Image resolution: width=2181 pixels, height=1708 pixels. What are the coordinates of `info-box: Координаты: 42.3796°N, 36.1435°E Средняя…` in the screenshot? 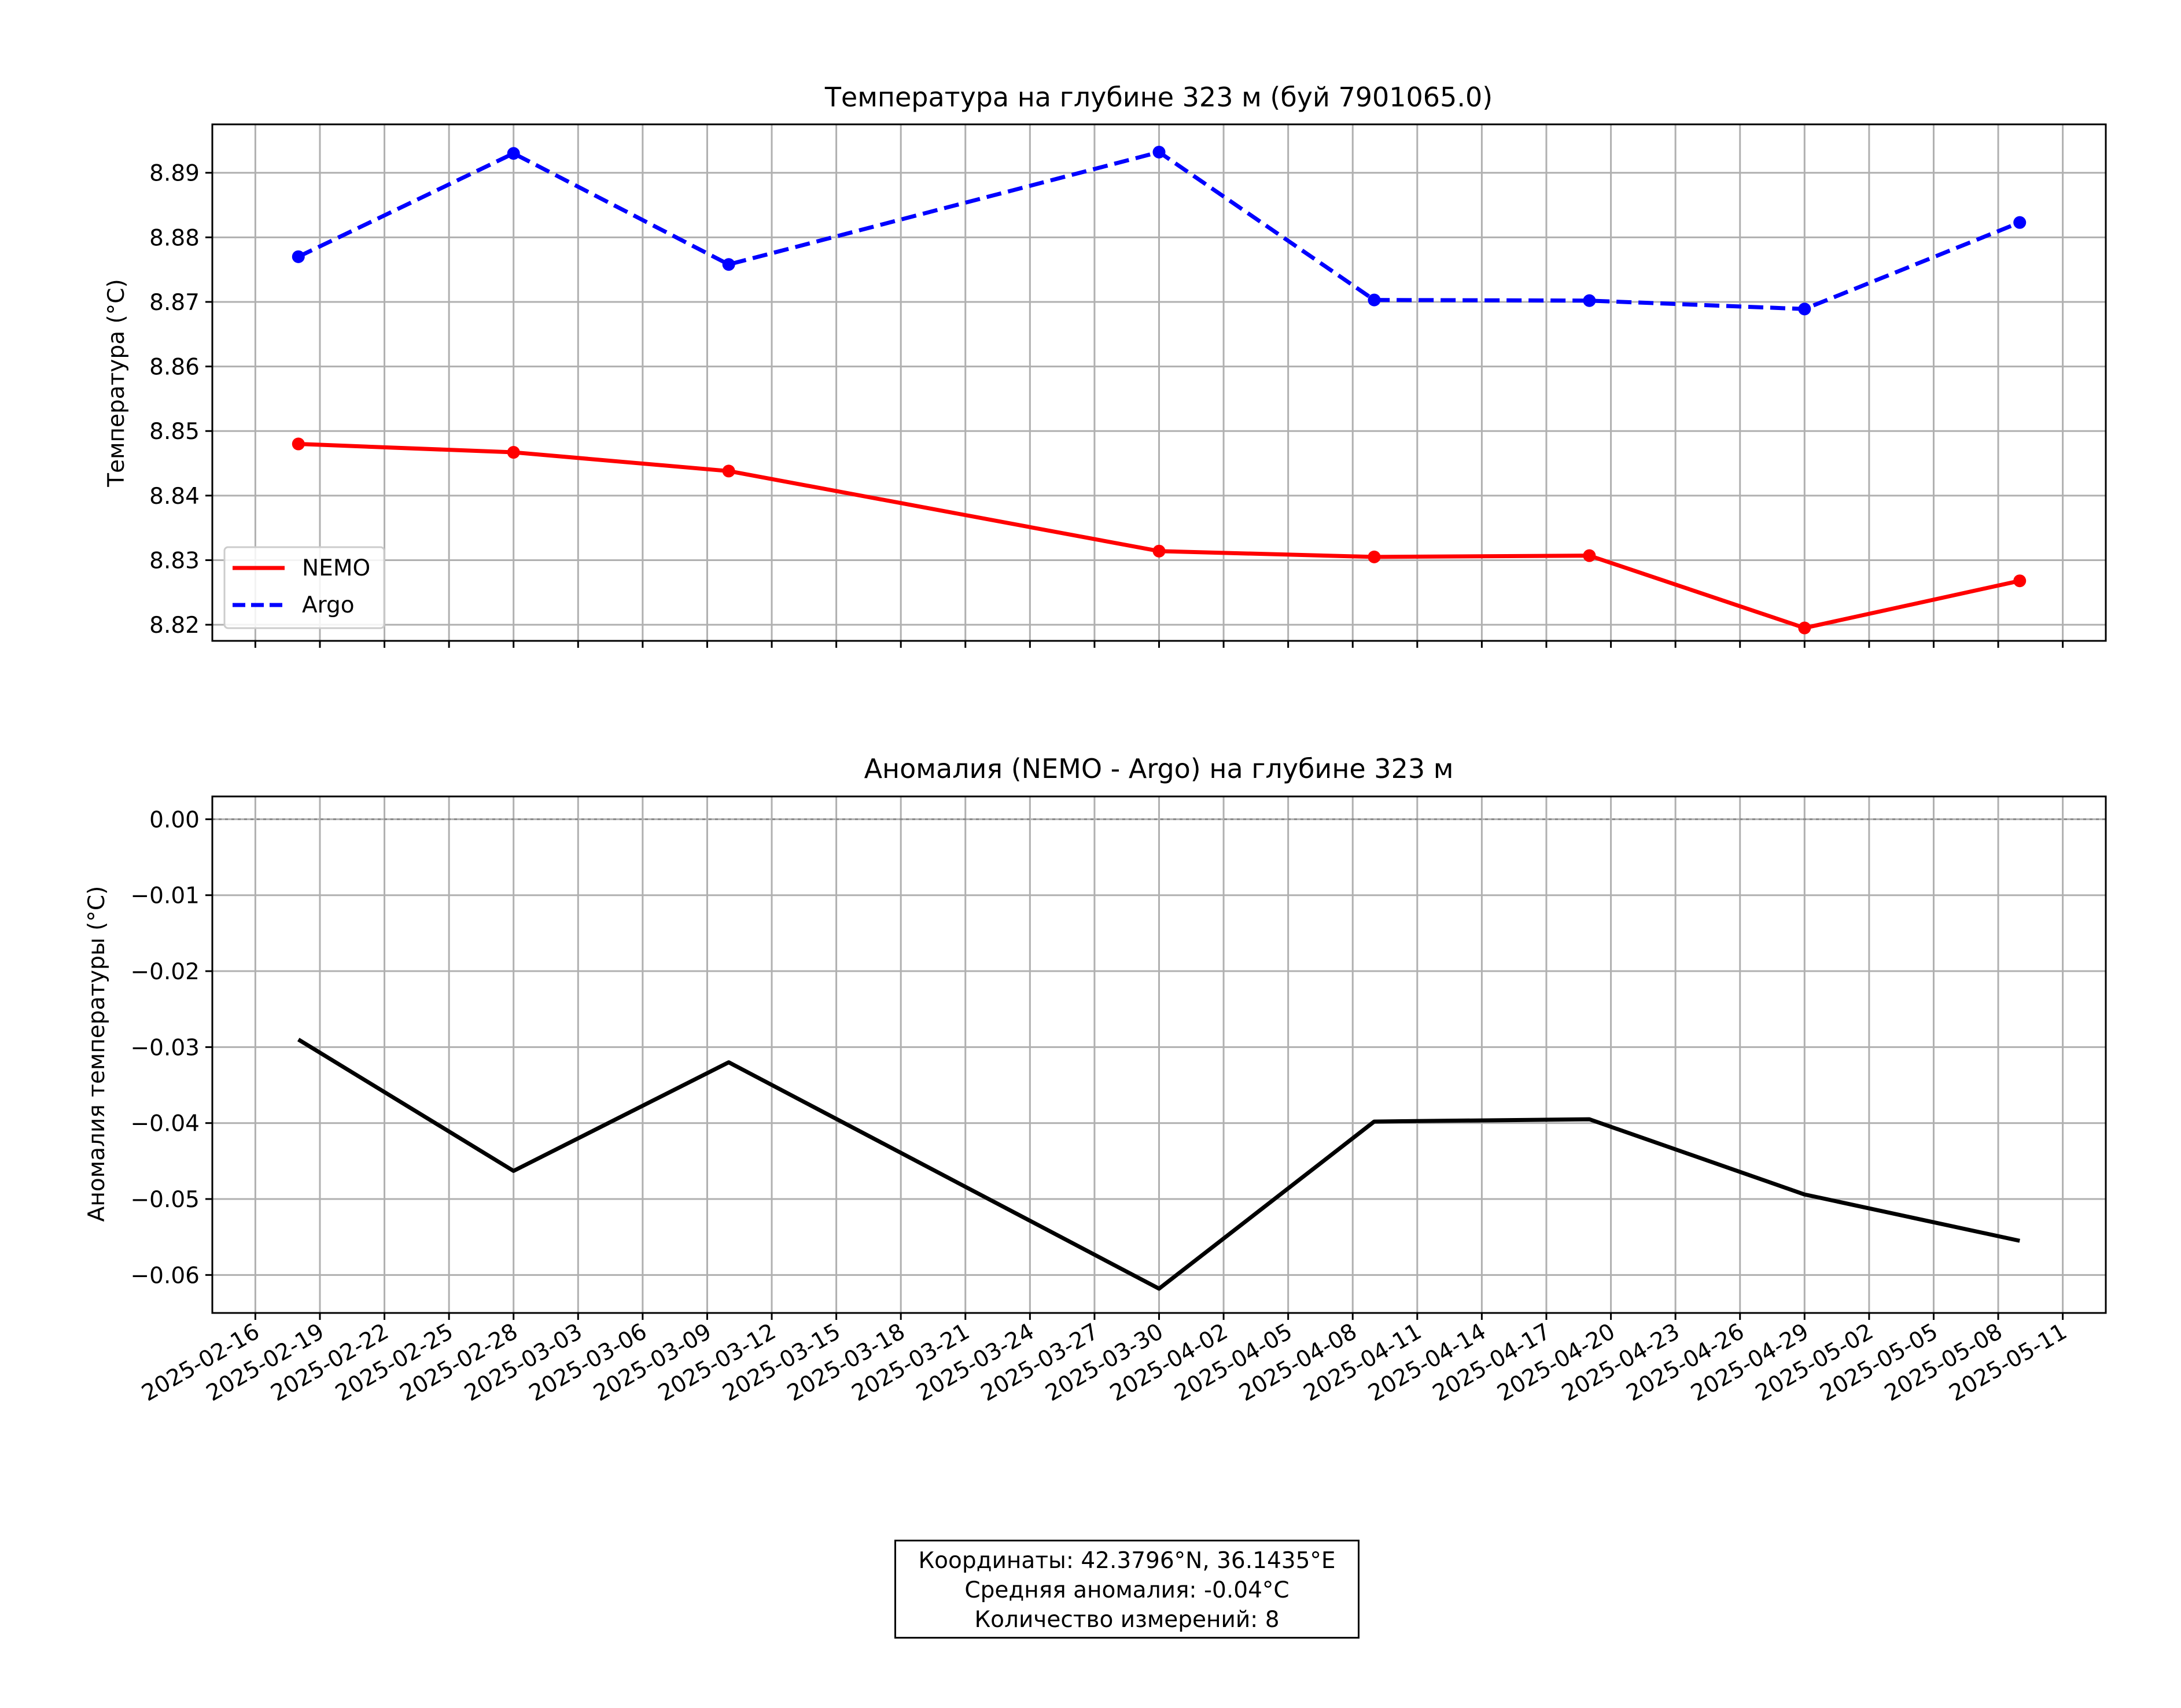 It's located at (1127, 1589).